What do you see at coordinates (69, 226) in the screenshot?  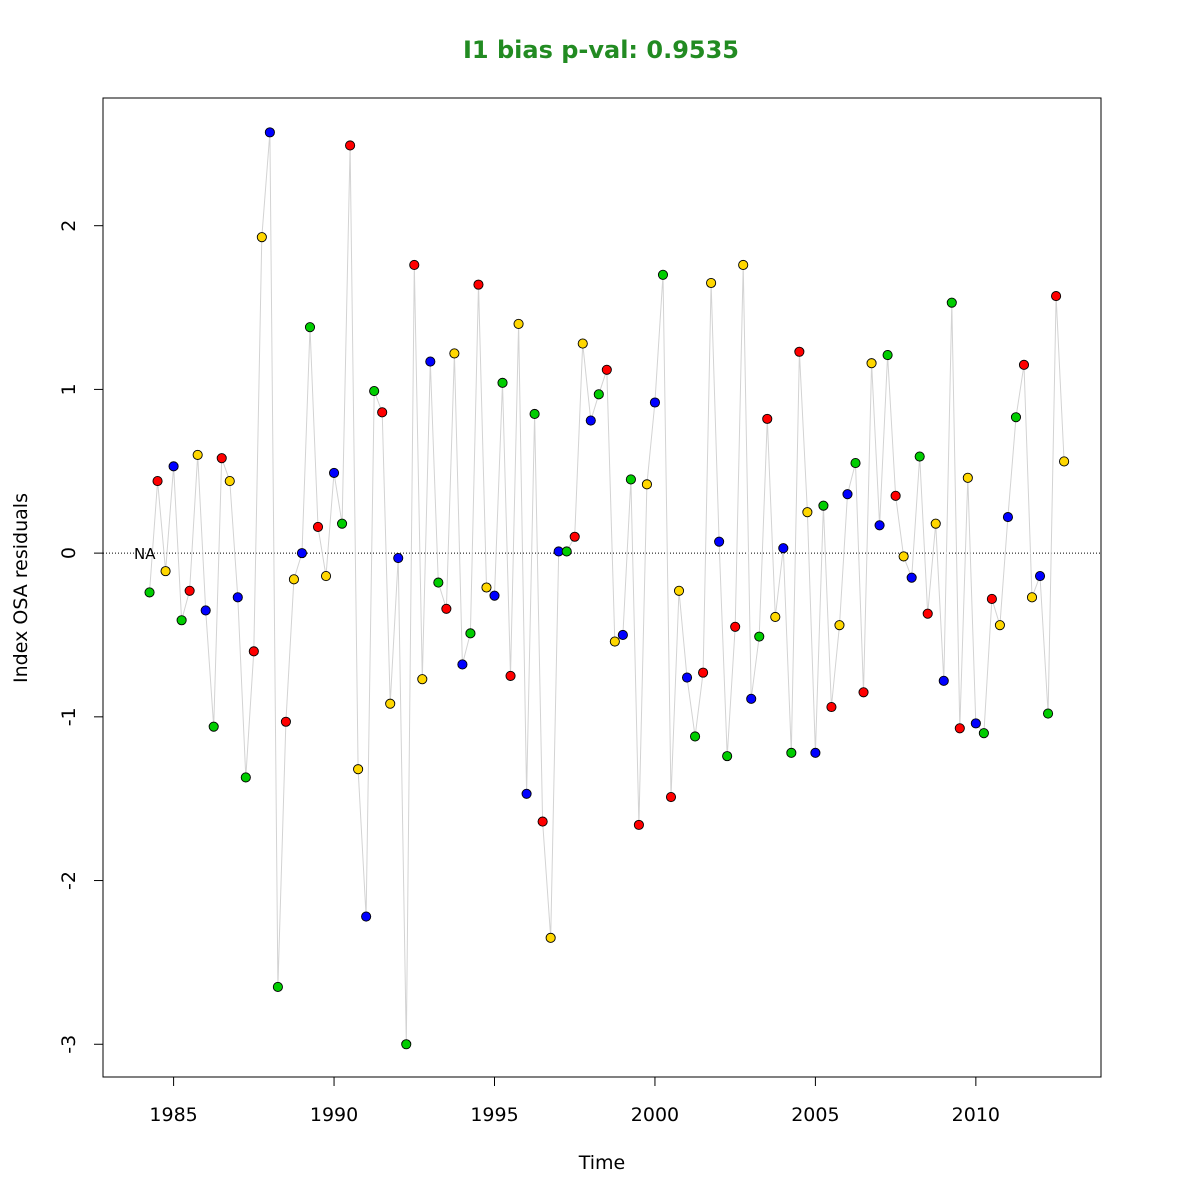 I see `y-tick-label: 2` at bounding box center [69, 226].